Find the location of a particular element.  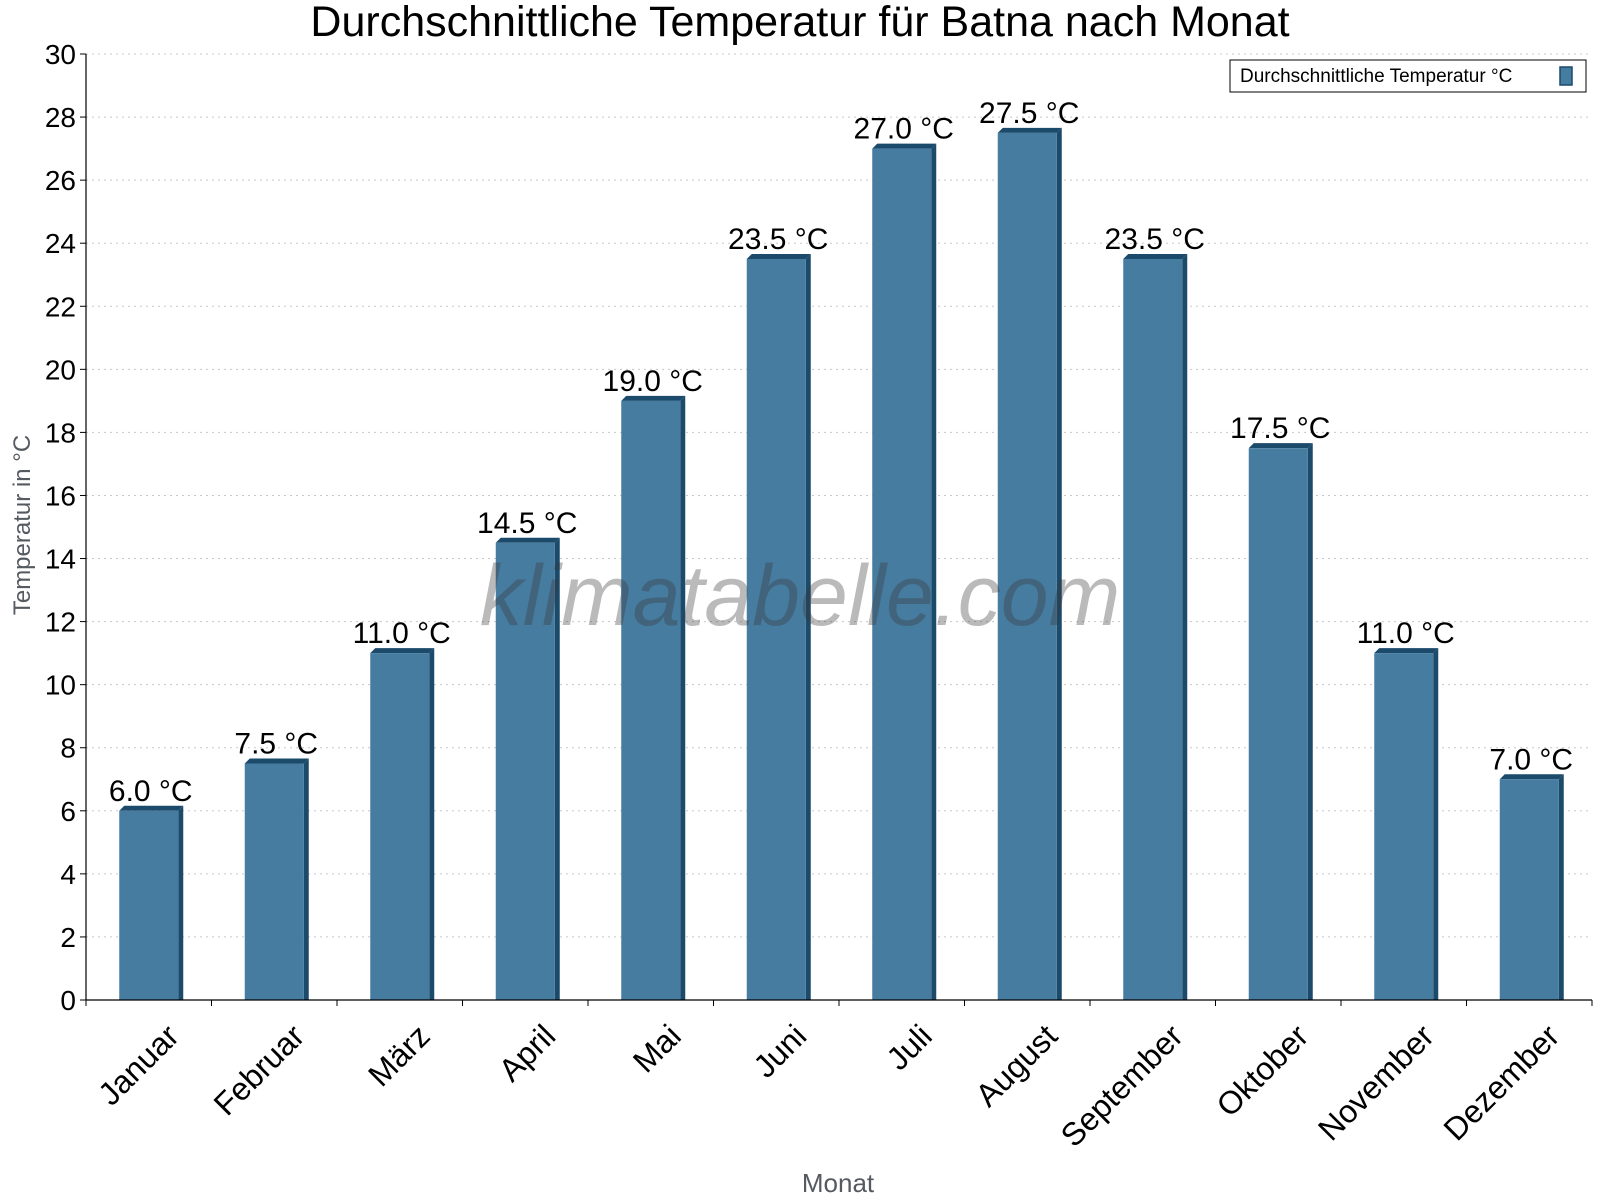

x-tick-label: April is located at coordinates (527, 1053).